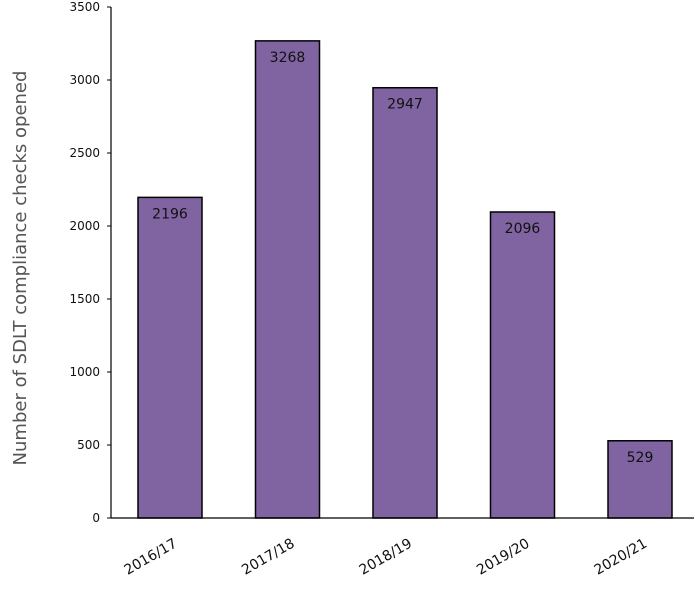  I want to click on y-tick-label: 500, so click(88, 445).